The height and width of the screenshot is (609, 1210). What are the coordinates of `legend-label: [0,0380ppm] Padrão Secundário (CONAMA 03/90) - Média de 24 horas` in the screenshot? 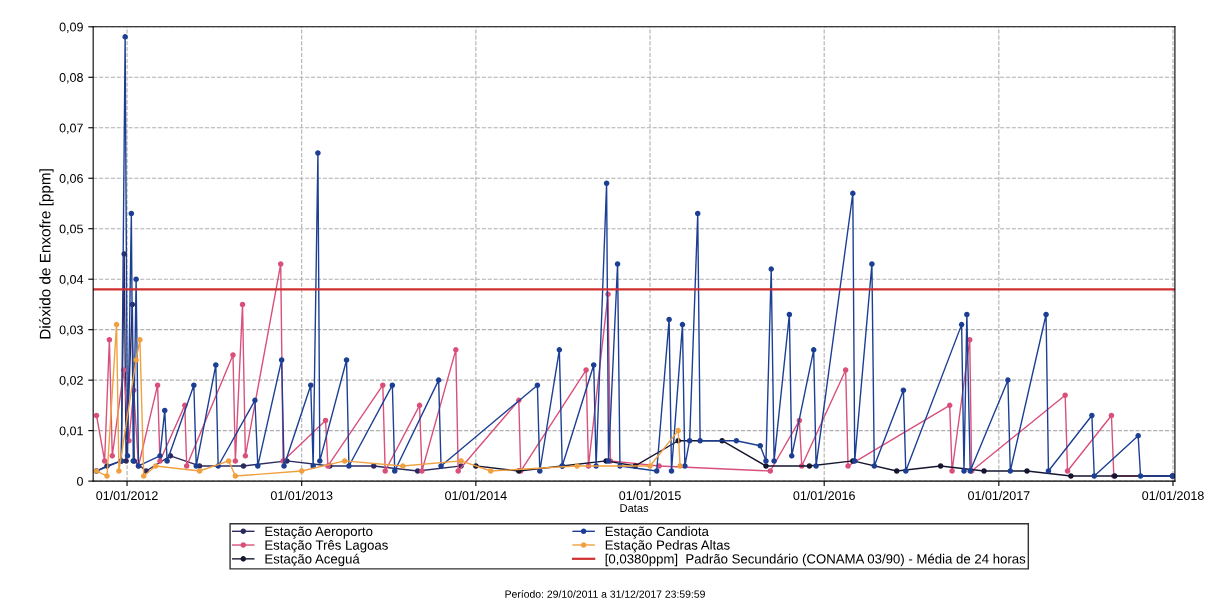 It's located at (815, 560).